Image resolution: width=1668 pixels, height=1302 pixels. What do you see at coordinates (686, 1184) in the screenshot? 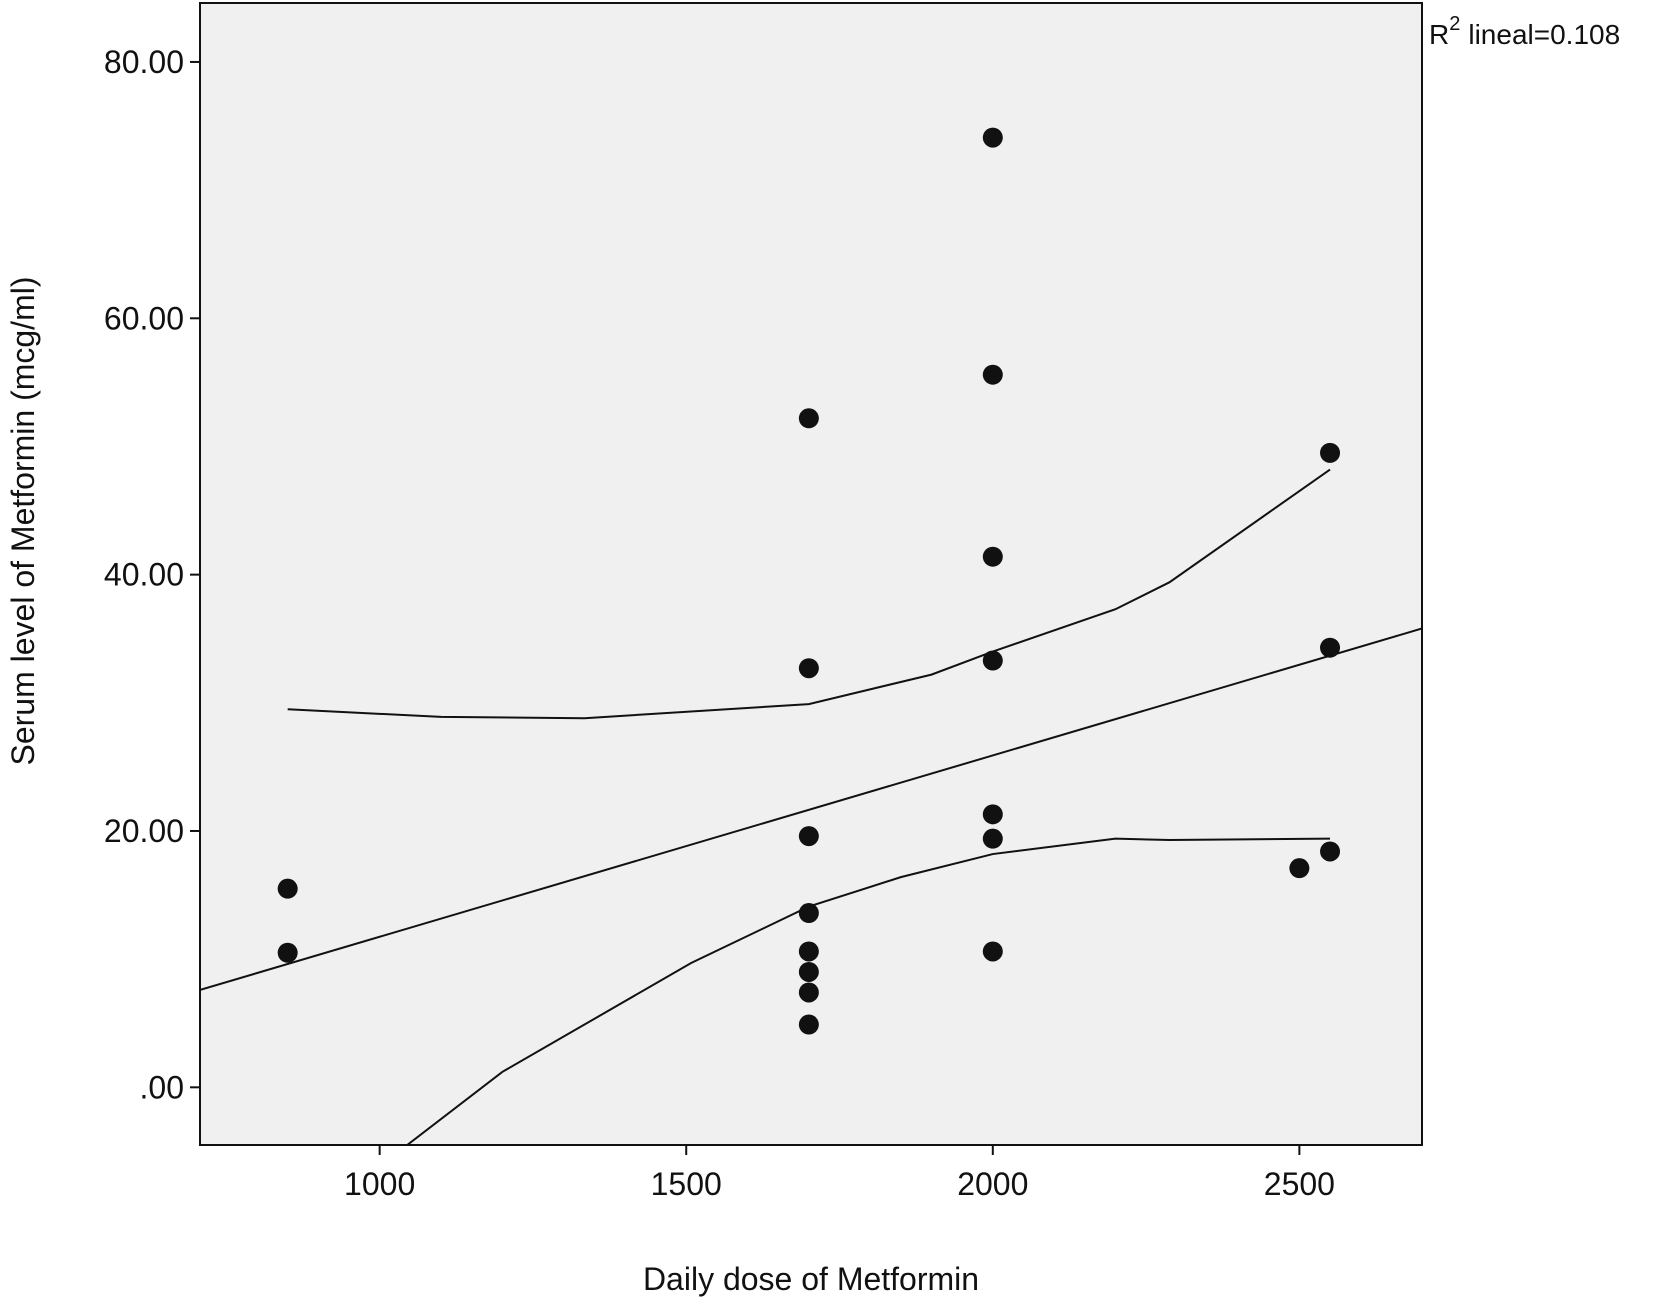
I see `x-tick-label: 1500` at bounding box center [686, 1184].